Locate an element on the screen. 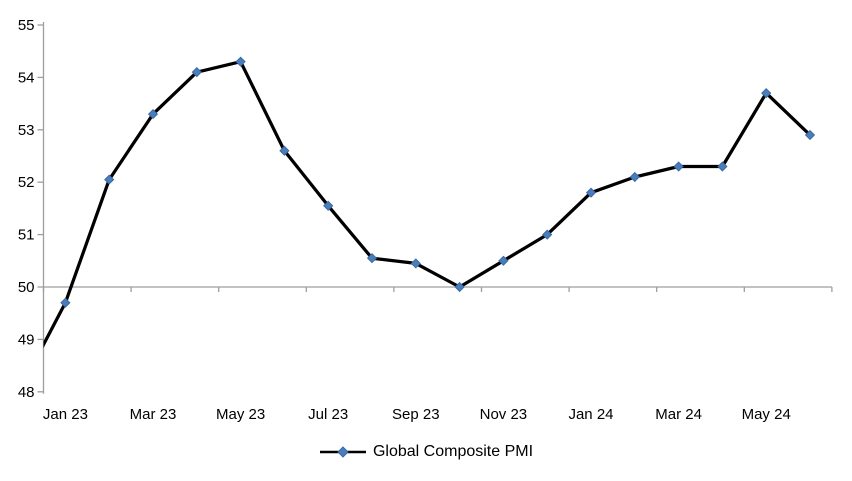  x-axis-label: Nov 23 is located at coordinates (504, 414).